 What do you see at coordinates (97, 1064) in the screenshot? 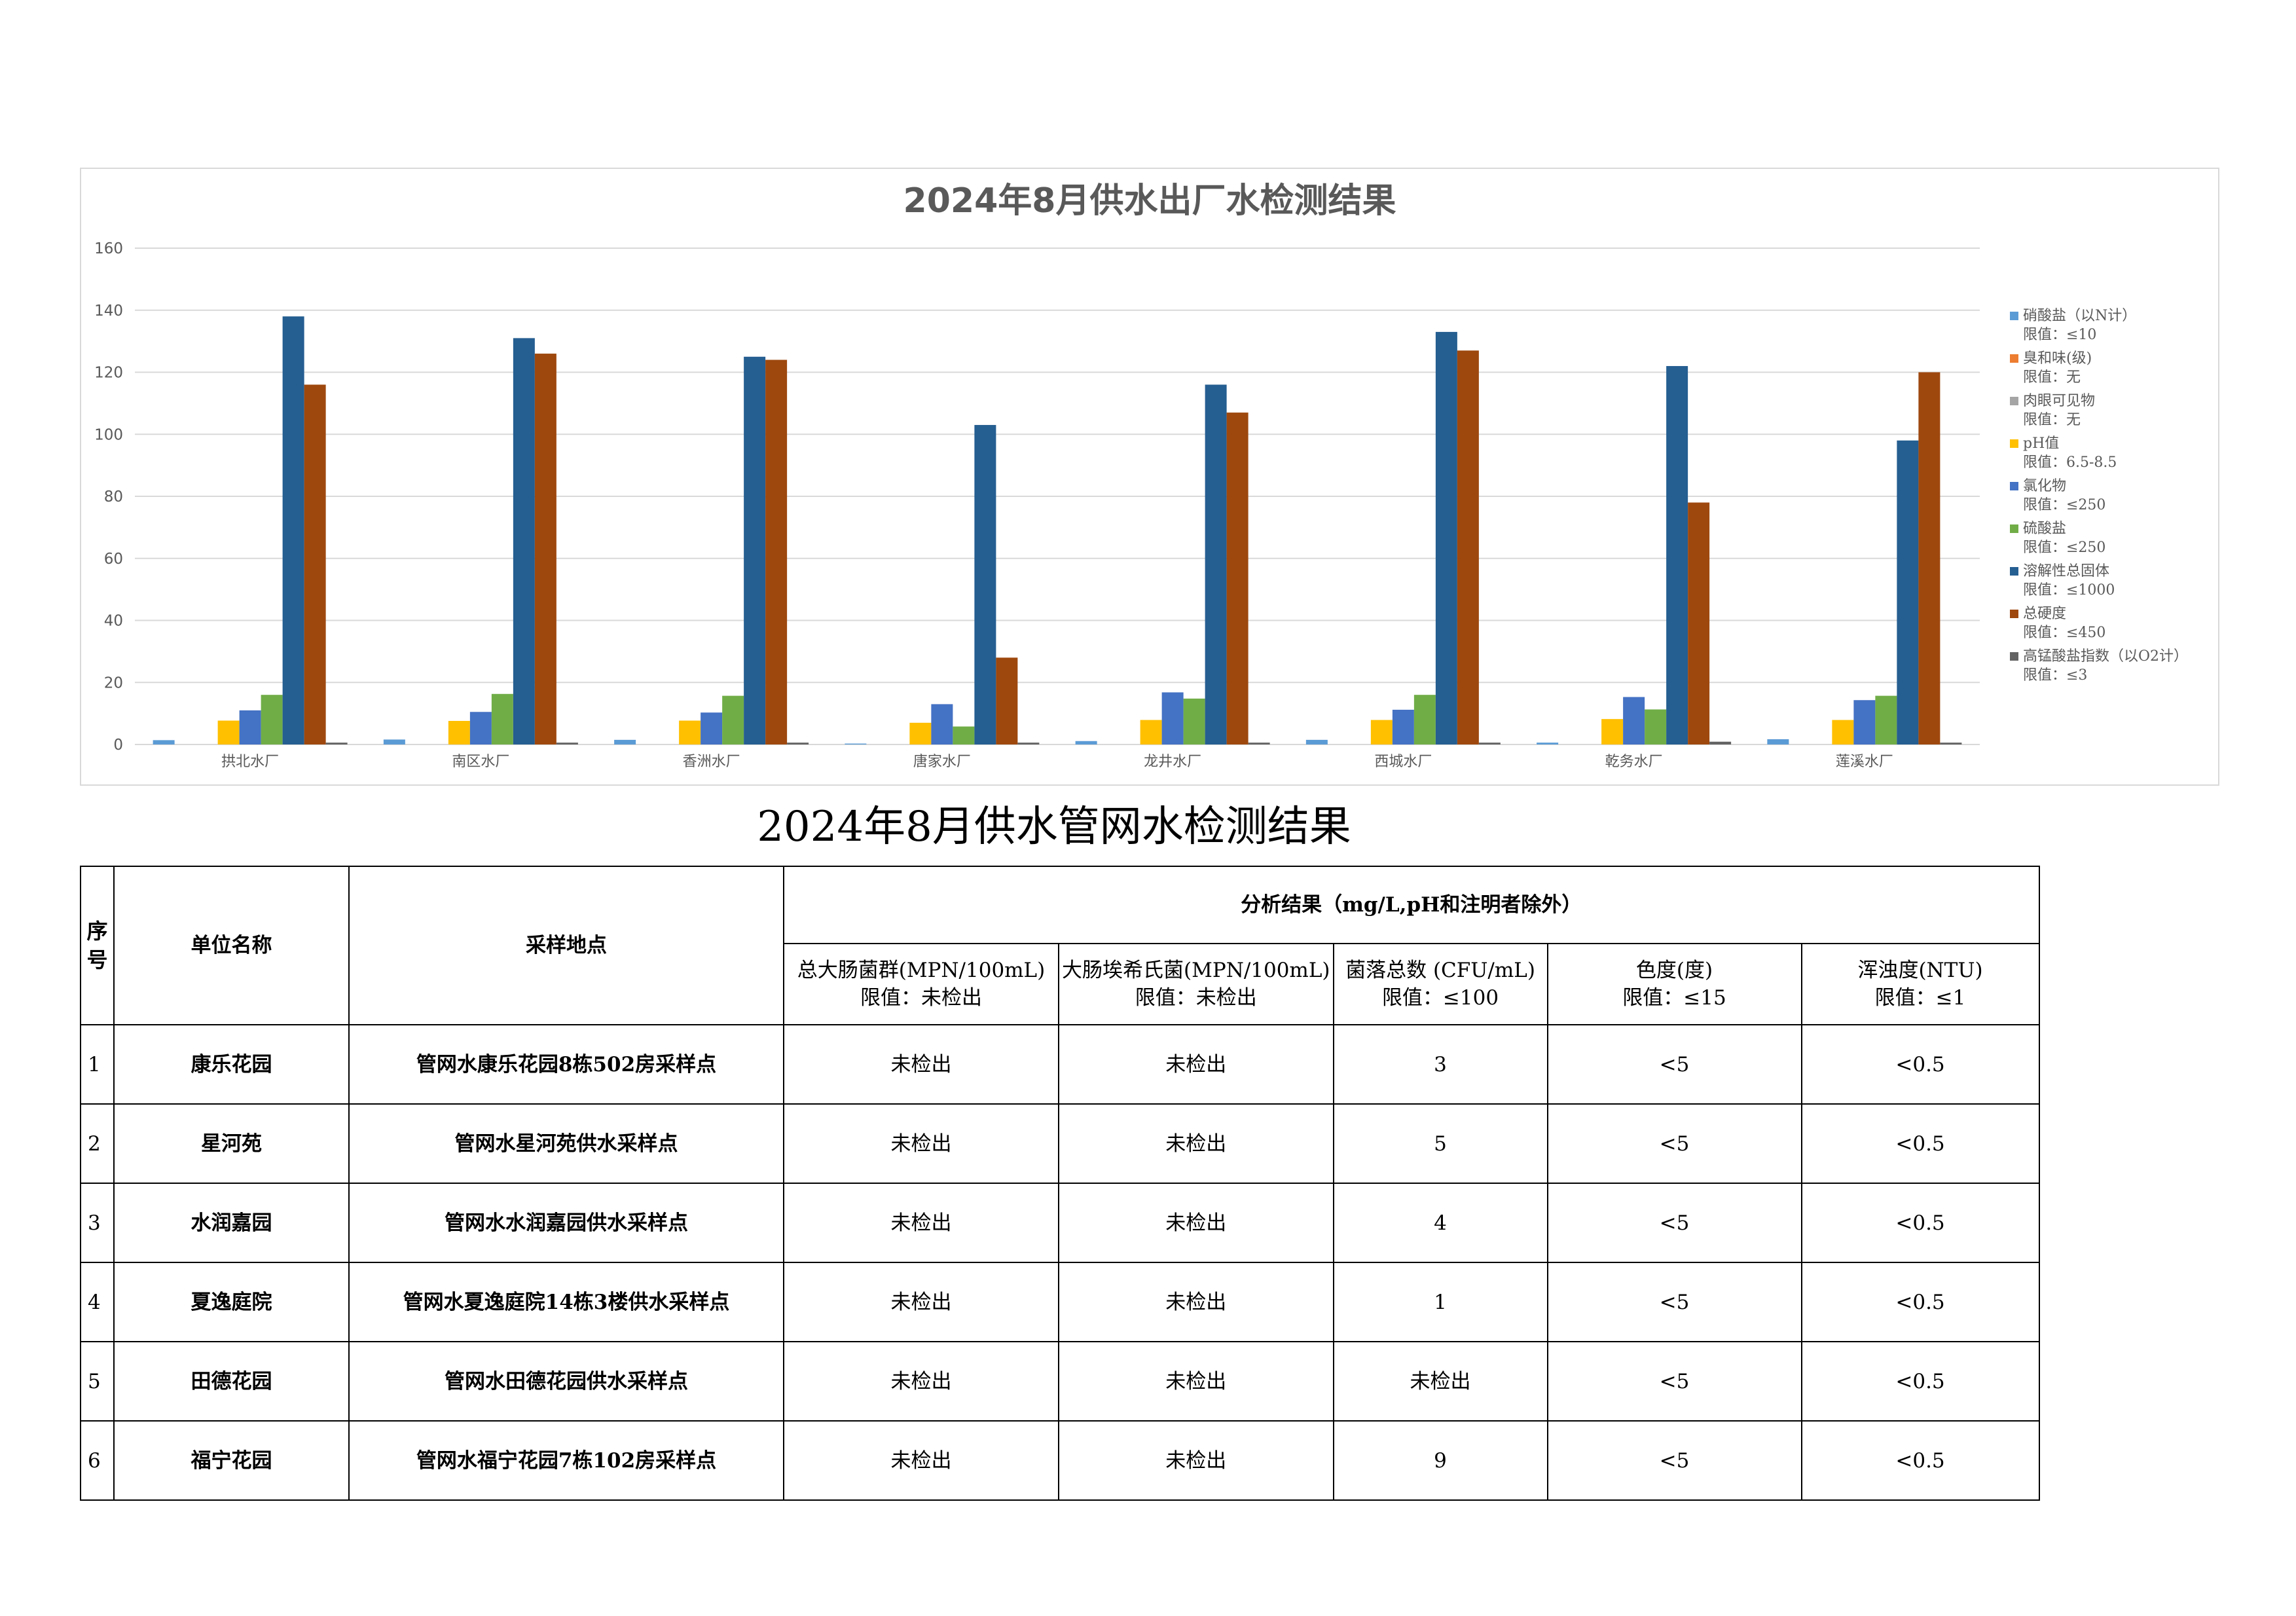
I see `cell-seq: 1` at bounding box center [97, 1064].